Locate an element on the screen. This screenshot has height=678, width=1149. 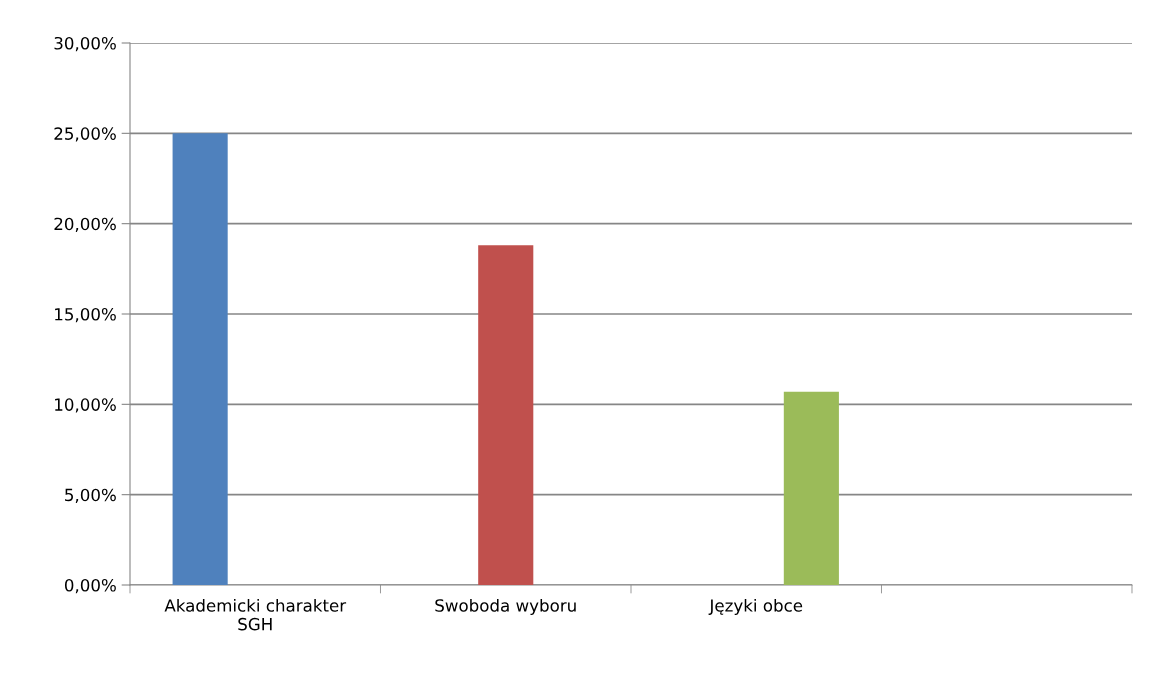
y-tick-label: 30,00% is located at coordinates (85, 44).